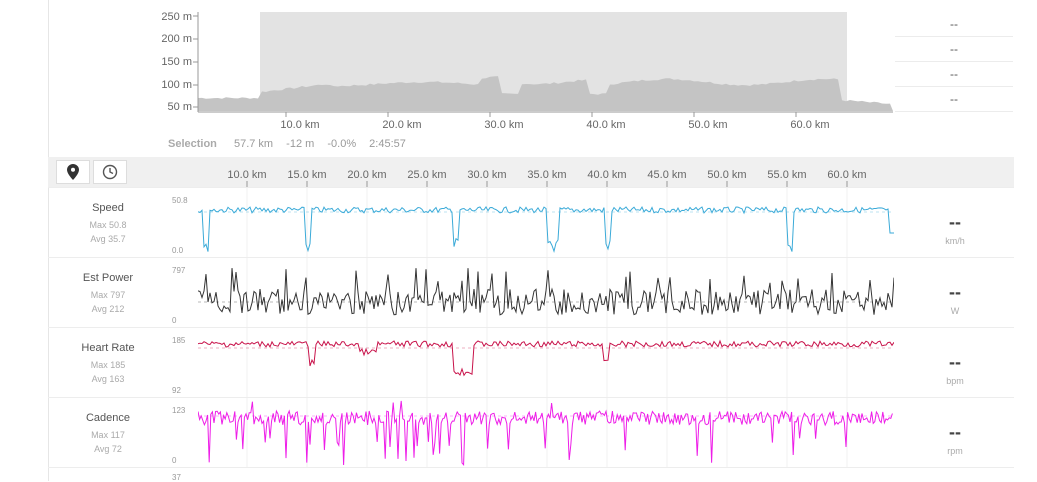 The image size is (1037, 482). Describe the element at coordinates (176, 62) in the screenshot. I see `elev-y-label: 150 m` at that location.